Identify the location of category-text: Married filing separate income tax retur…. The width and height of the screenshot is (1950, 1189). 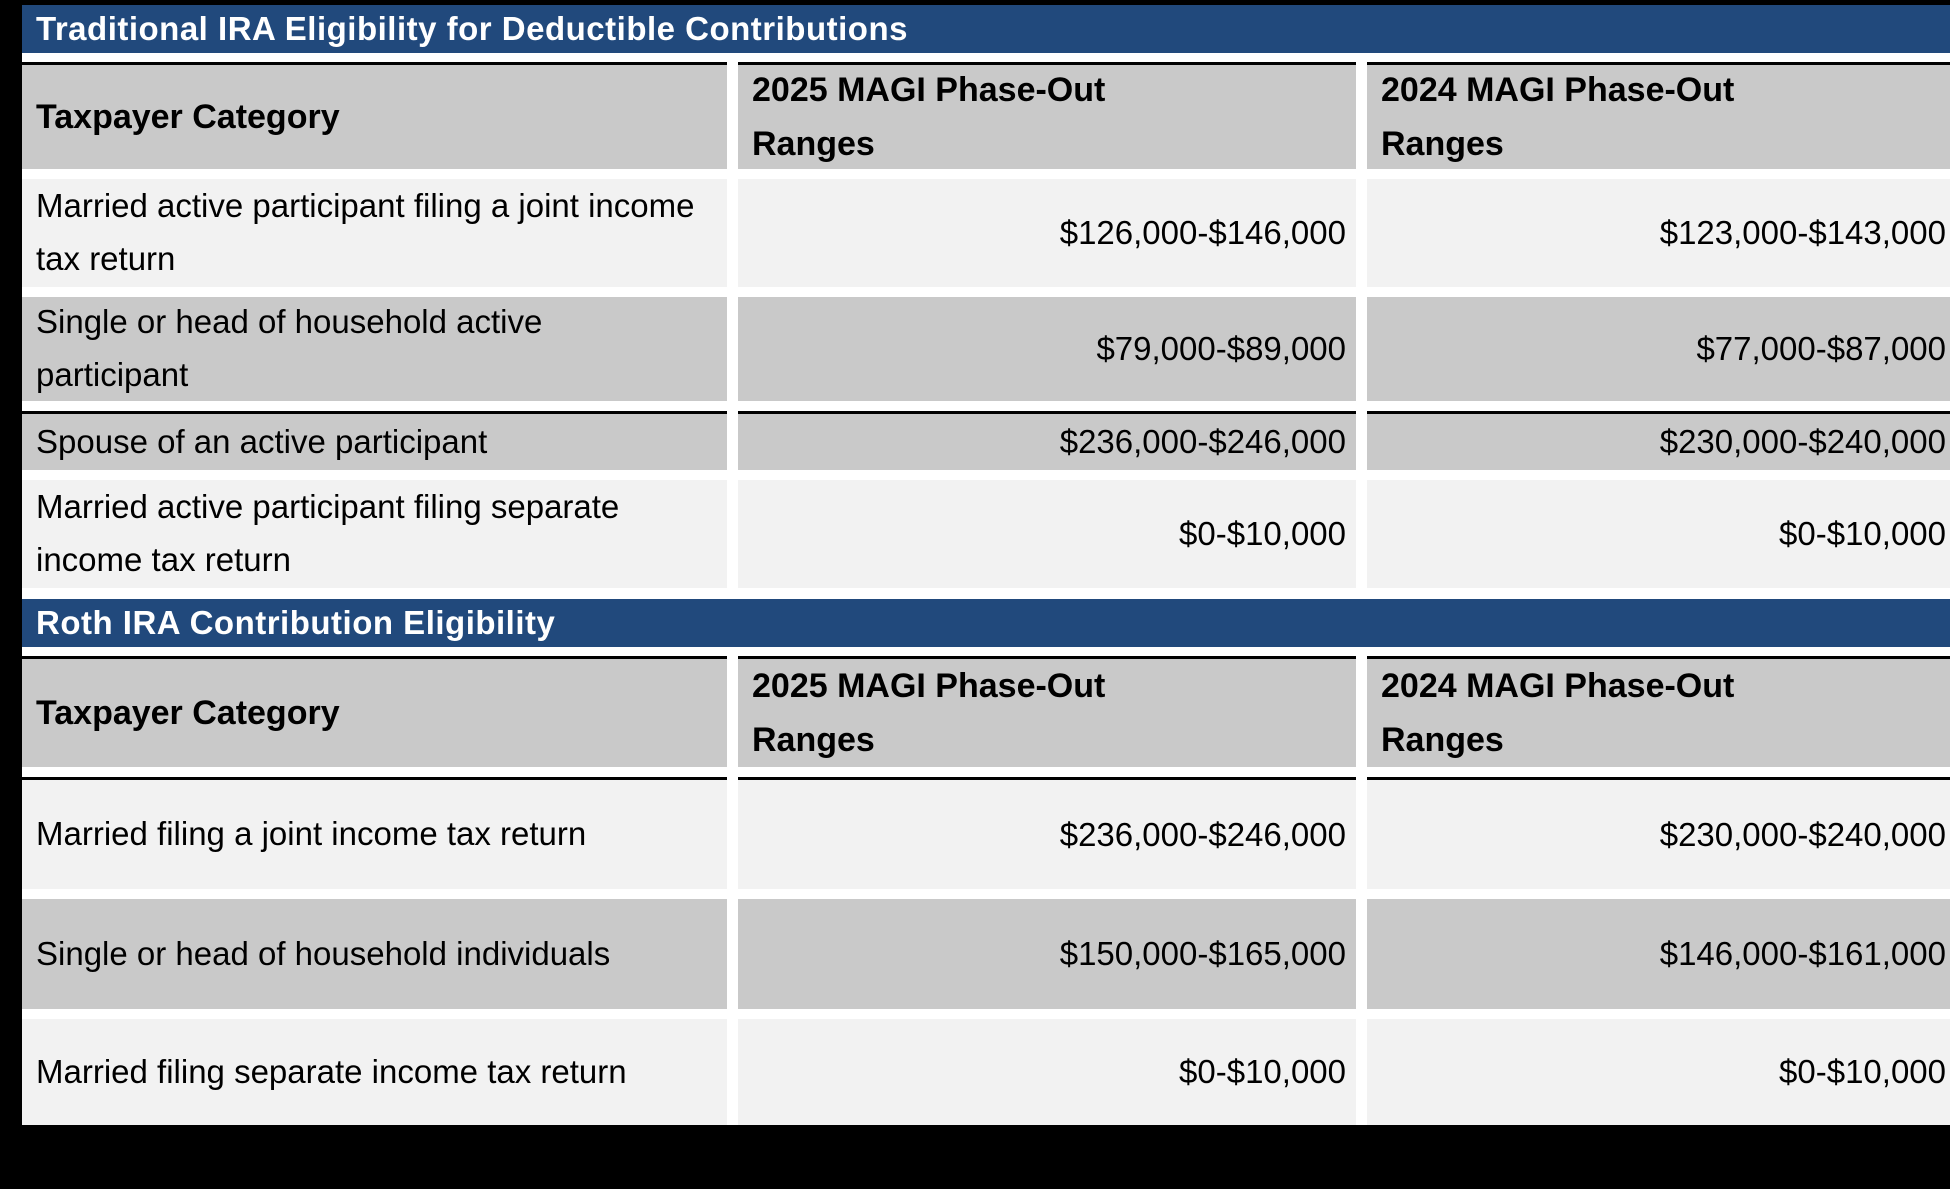
(331, 1071).